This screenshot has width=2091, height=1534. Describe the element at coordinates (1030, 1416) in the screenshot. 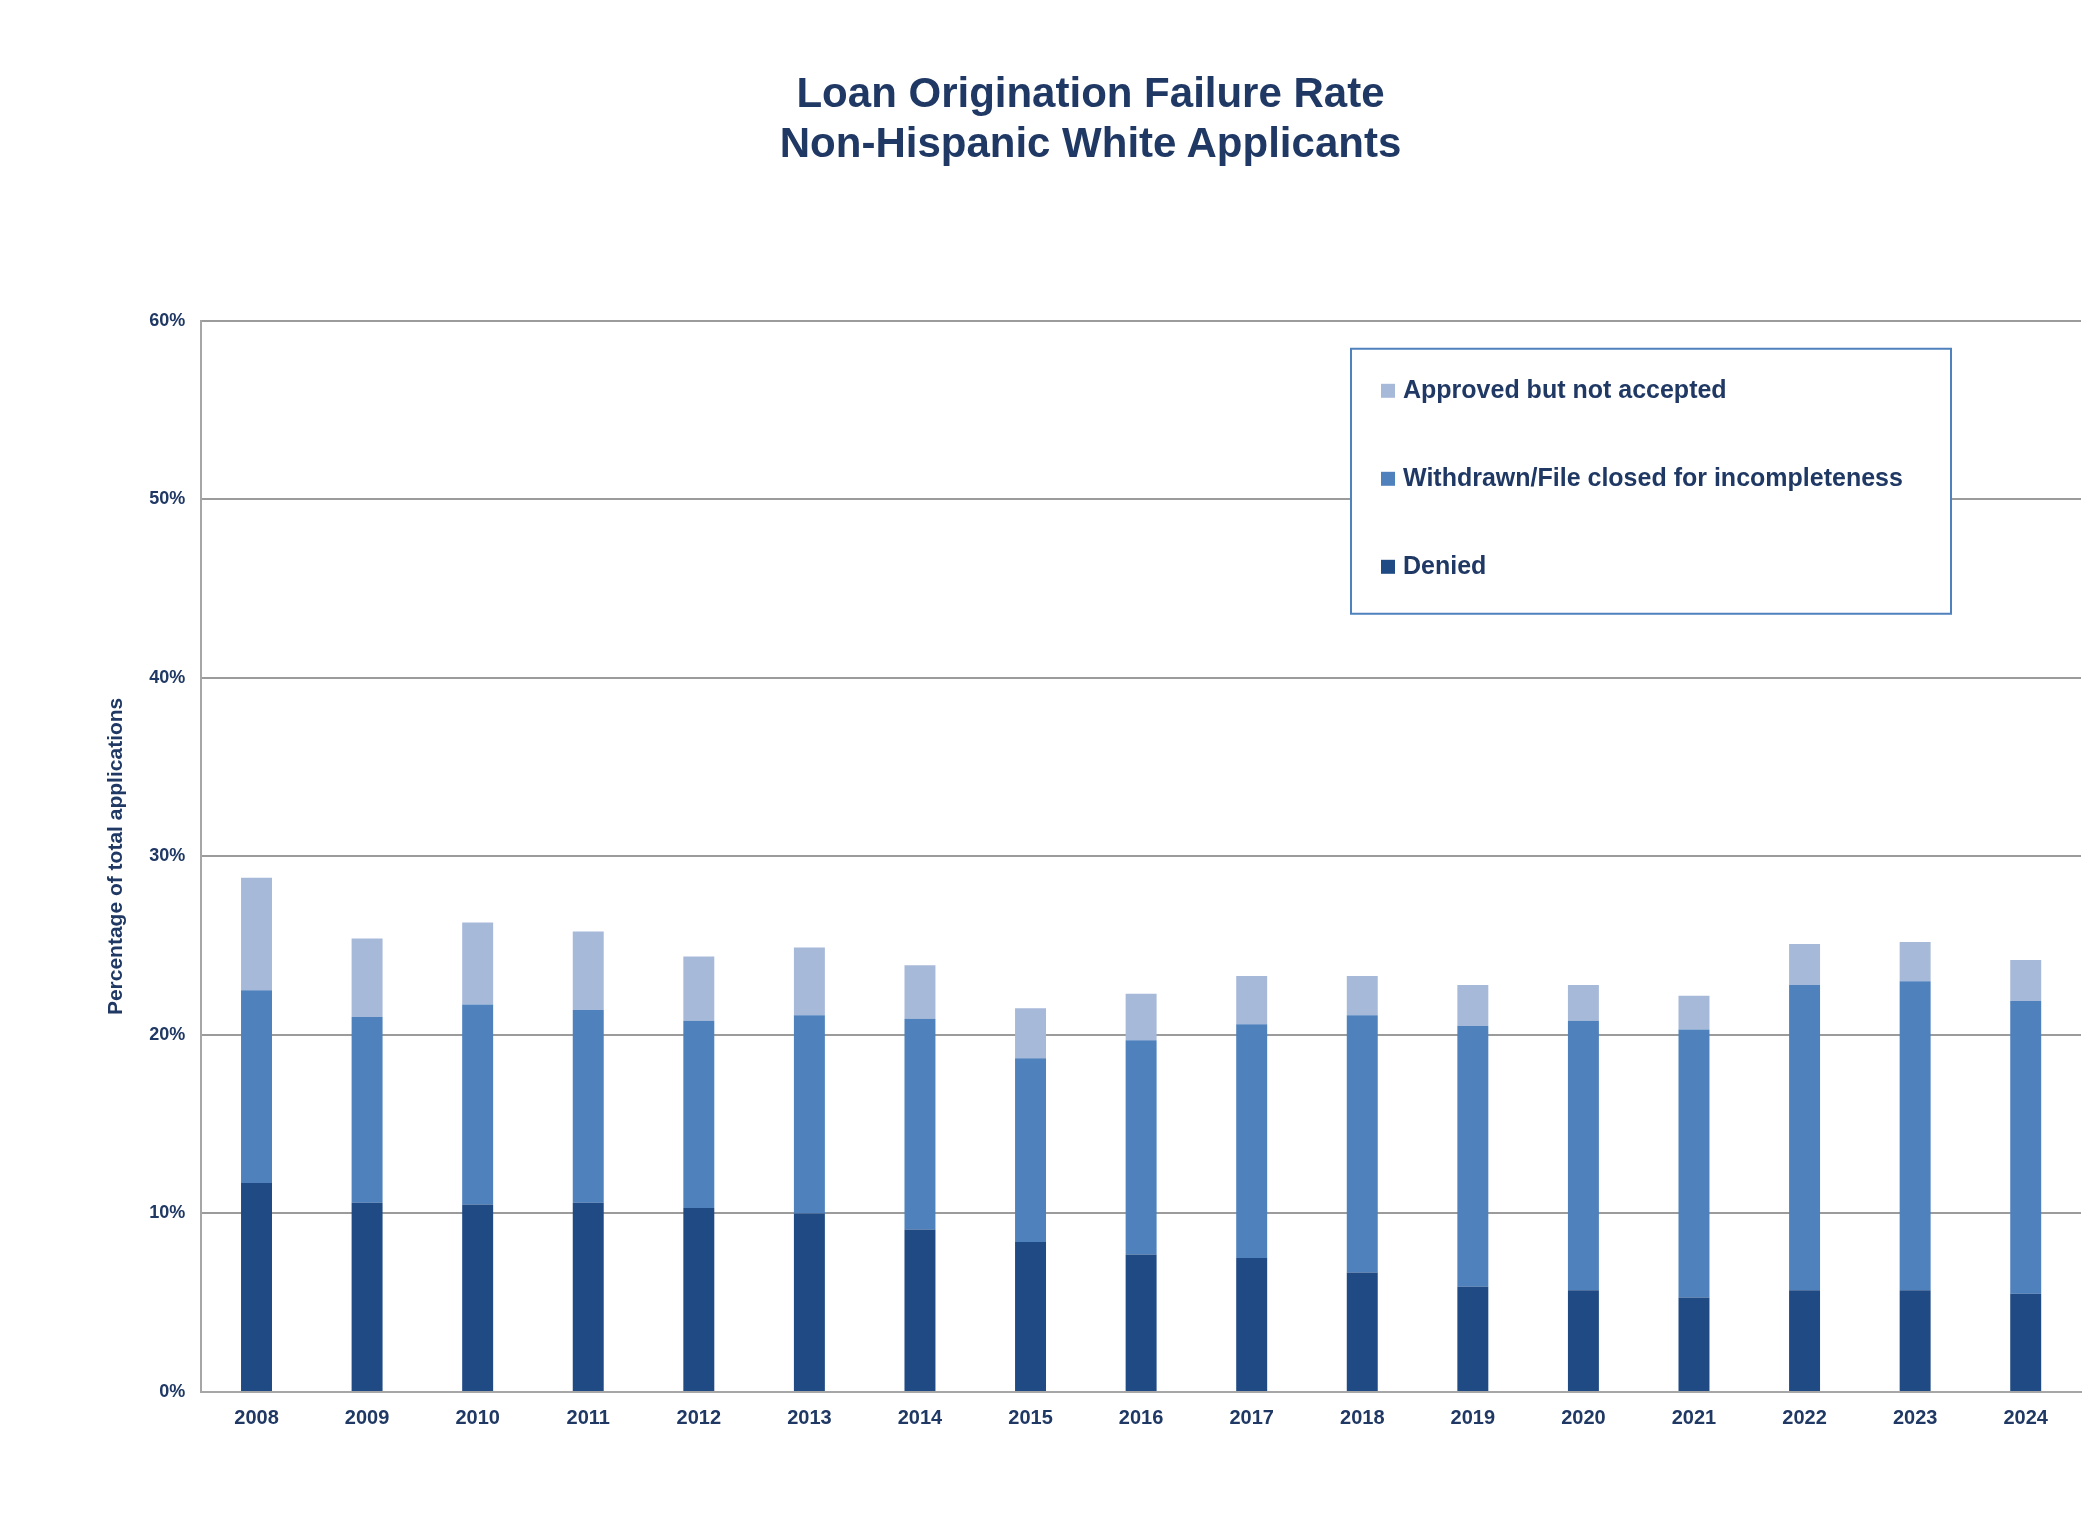

I see `x-tick-label: 2015` at that location.